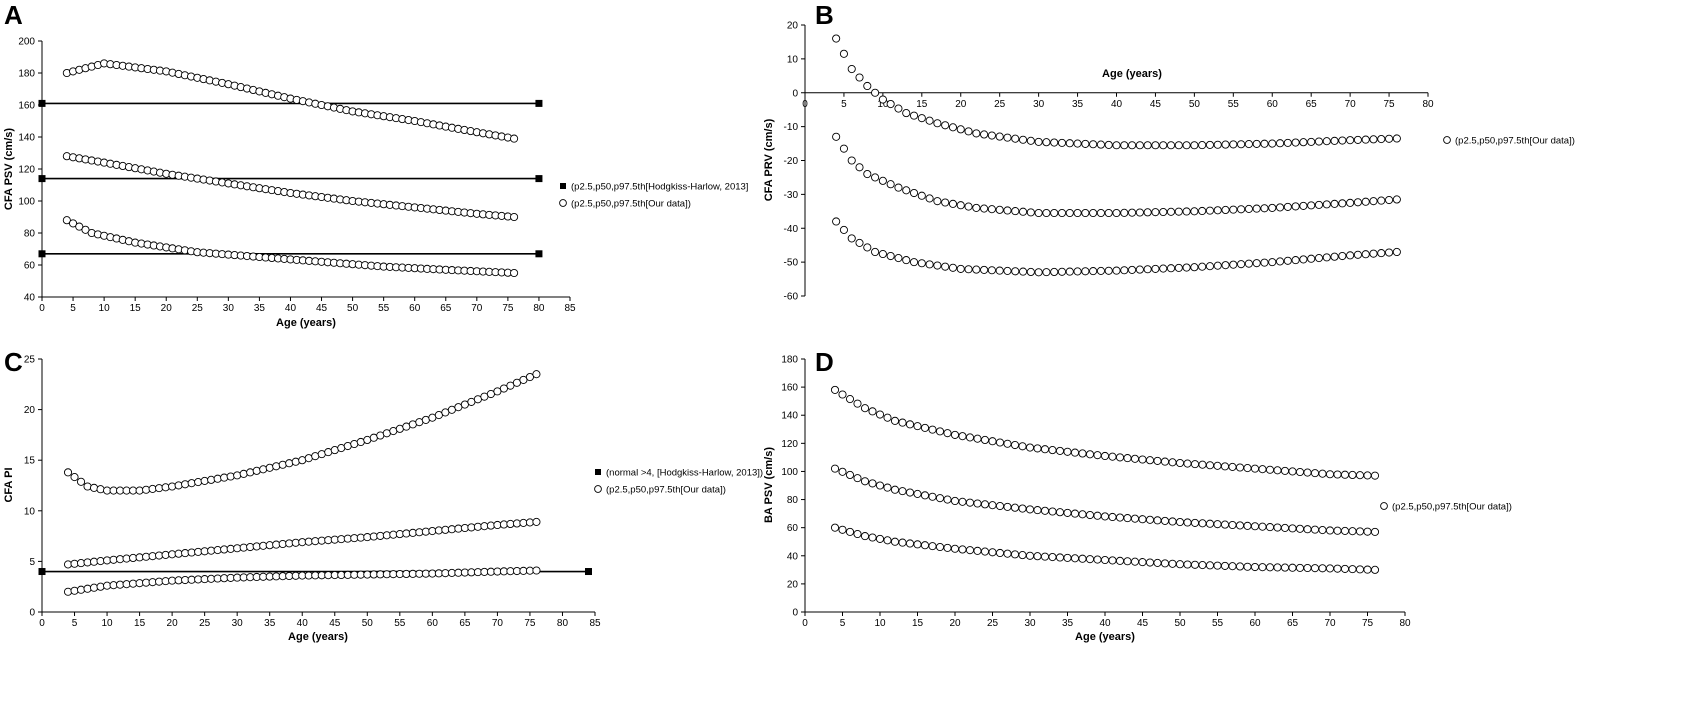  Describe the element at coordinates (400, 623) in the screenshot. I see `panel-c-x-tick-label: 55` at that location.